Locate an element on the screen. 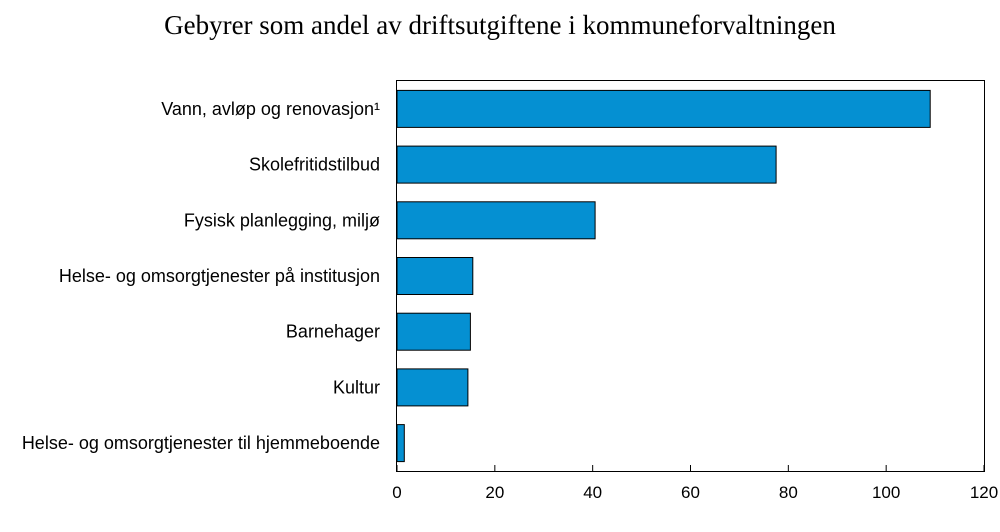 Image resolution: width=1000 pixels, height=532 pixels. category-label-4: Barnehager is located at coordinates (333, 332).